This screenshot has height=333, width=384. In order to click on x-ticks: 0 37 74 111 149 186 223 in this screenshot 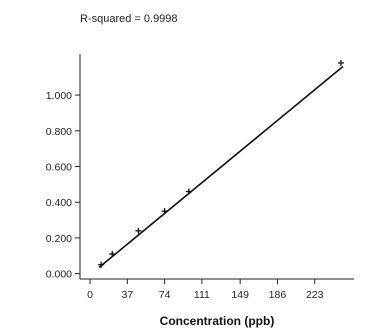, I will do `click(205, 290)`.